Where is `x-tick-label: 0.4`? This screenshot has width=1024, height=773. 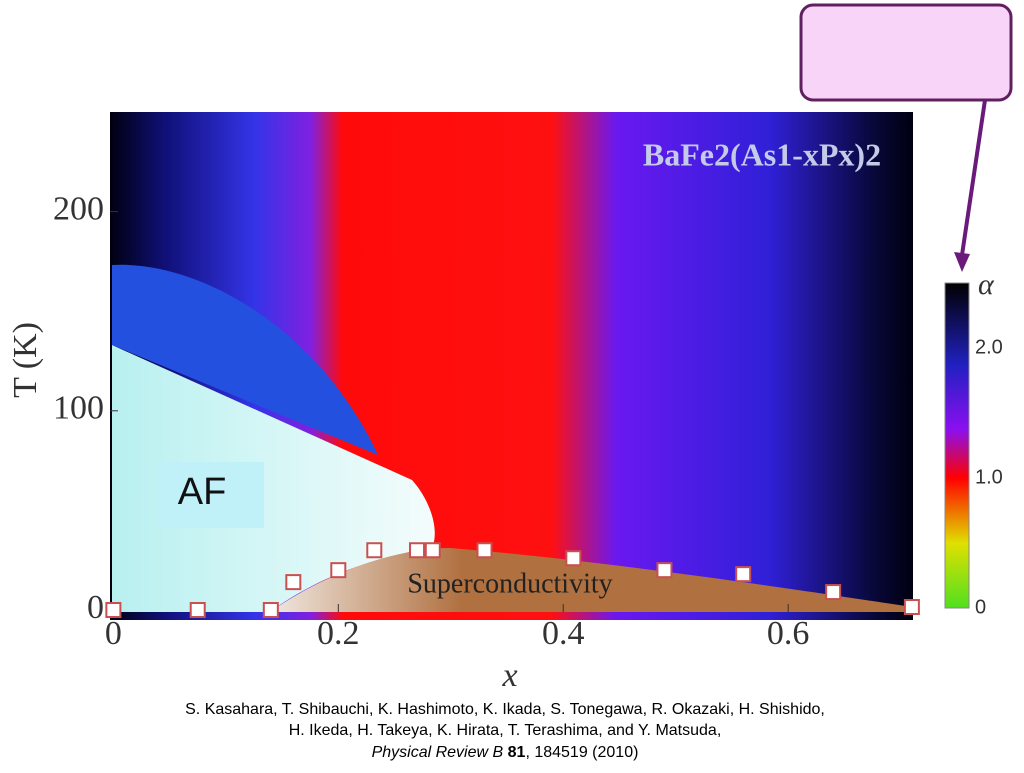
x-tick-label: 0.4 is located at coordinates (563, 633).